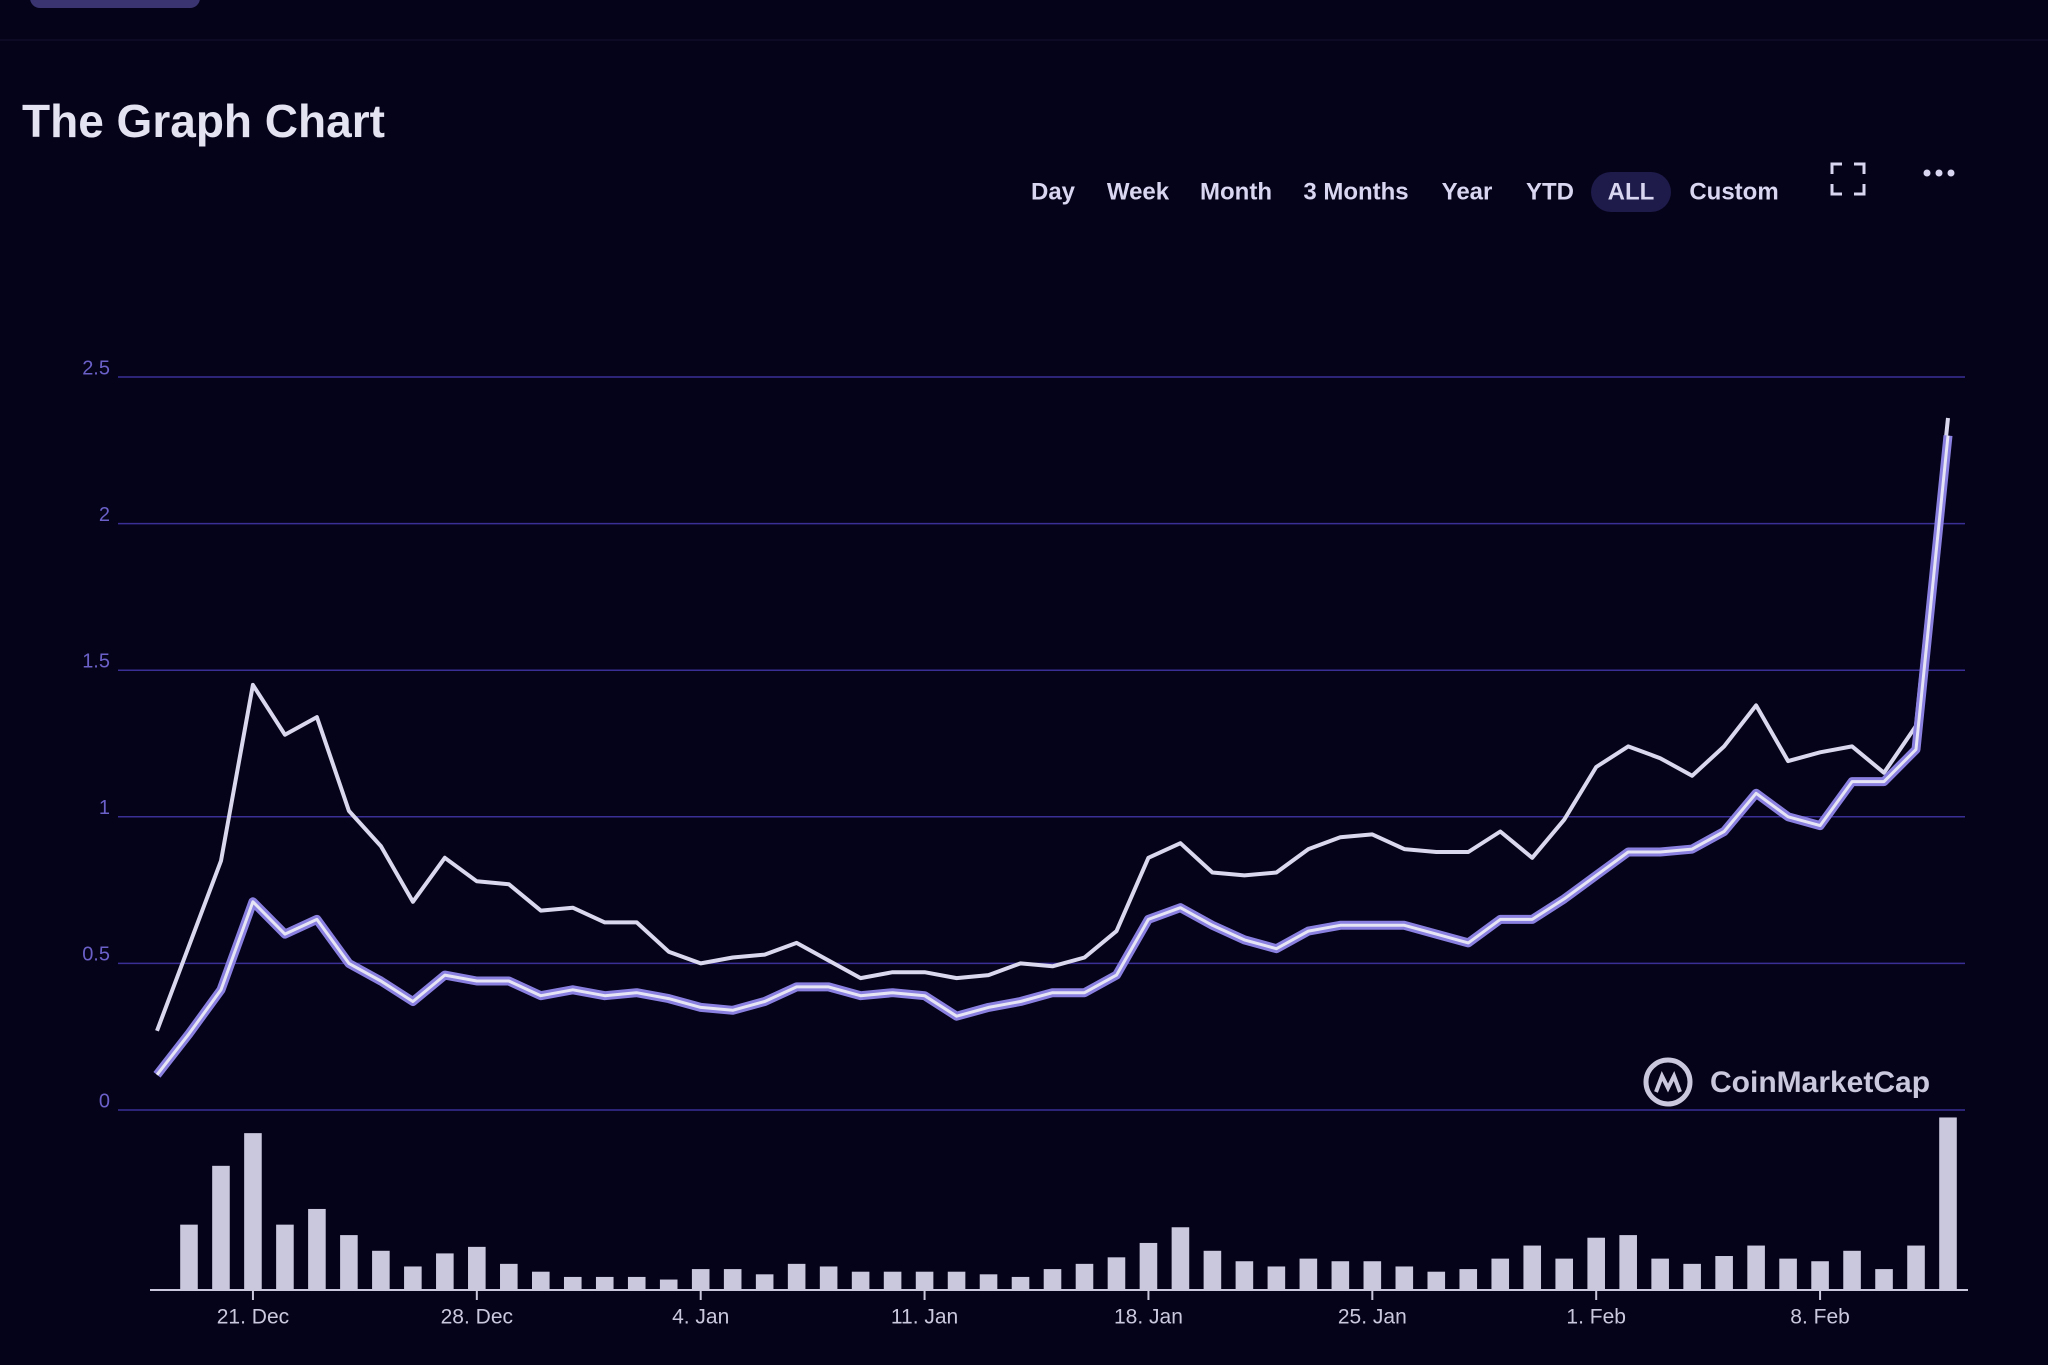  Describe the element at coordinates (104, 808) in the screenshot. I see `y-tick-label: 1` at that location.